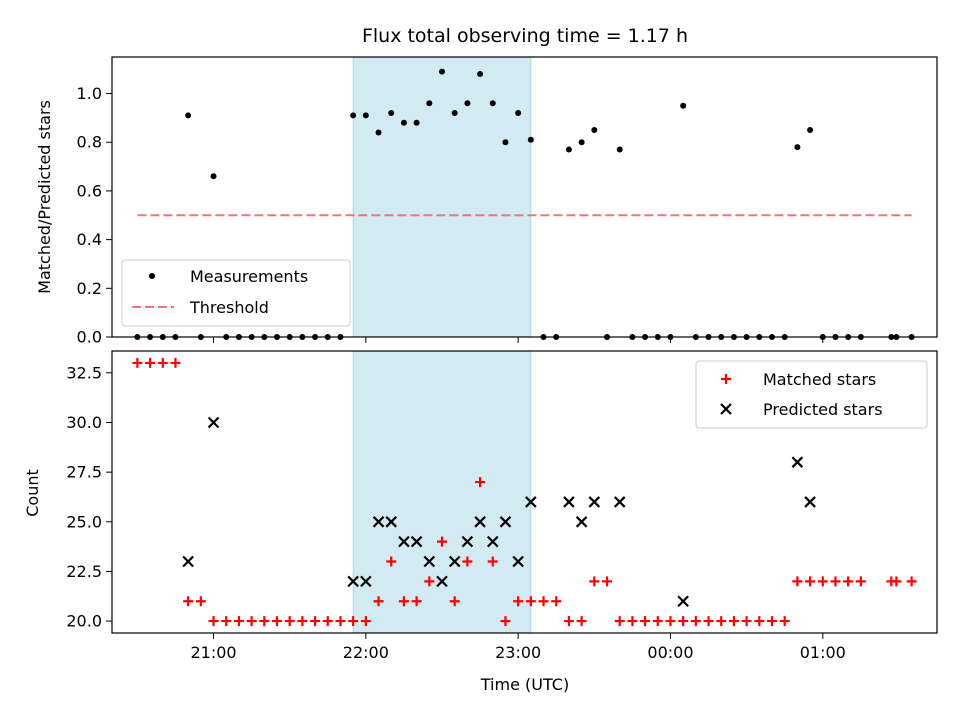 Image resolution: width=960 pixels, height=720 pixels. I want to click on x-tick-label: 00:00, so click(670, 652).